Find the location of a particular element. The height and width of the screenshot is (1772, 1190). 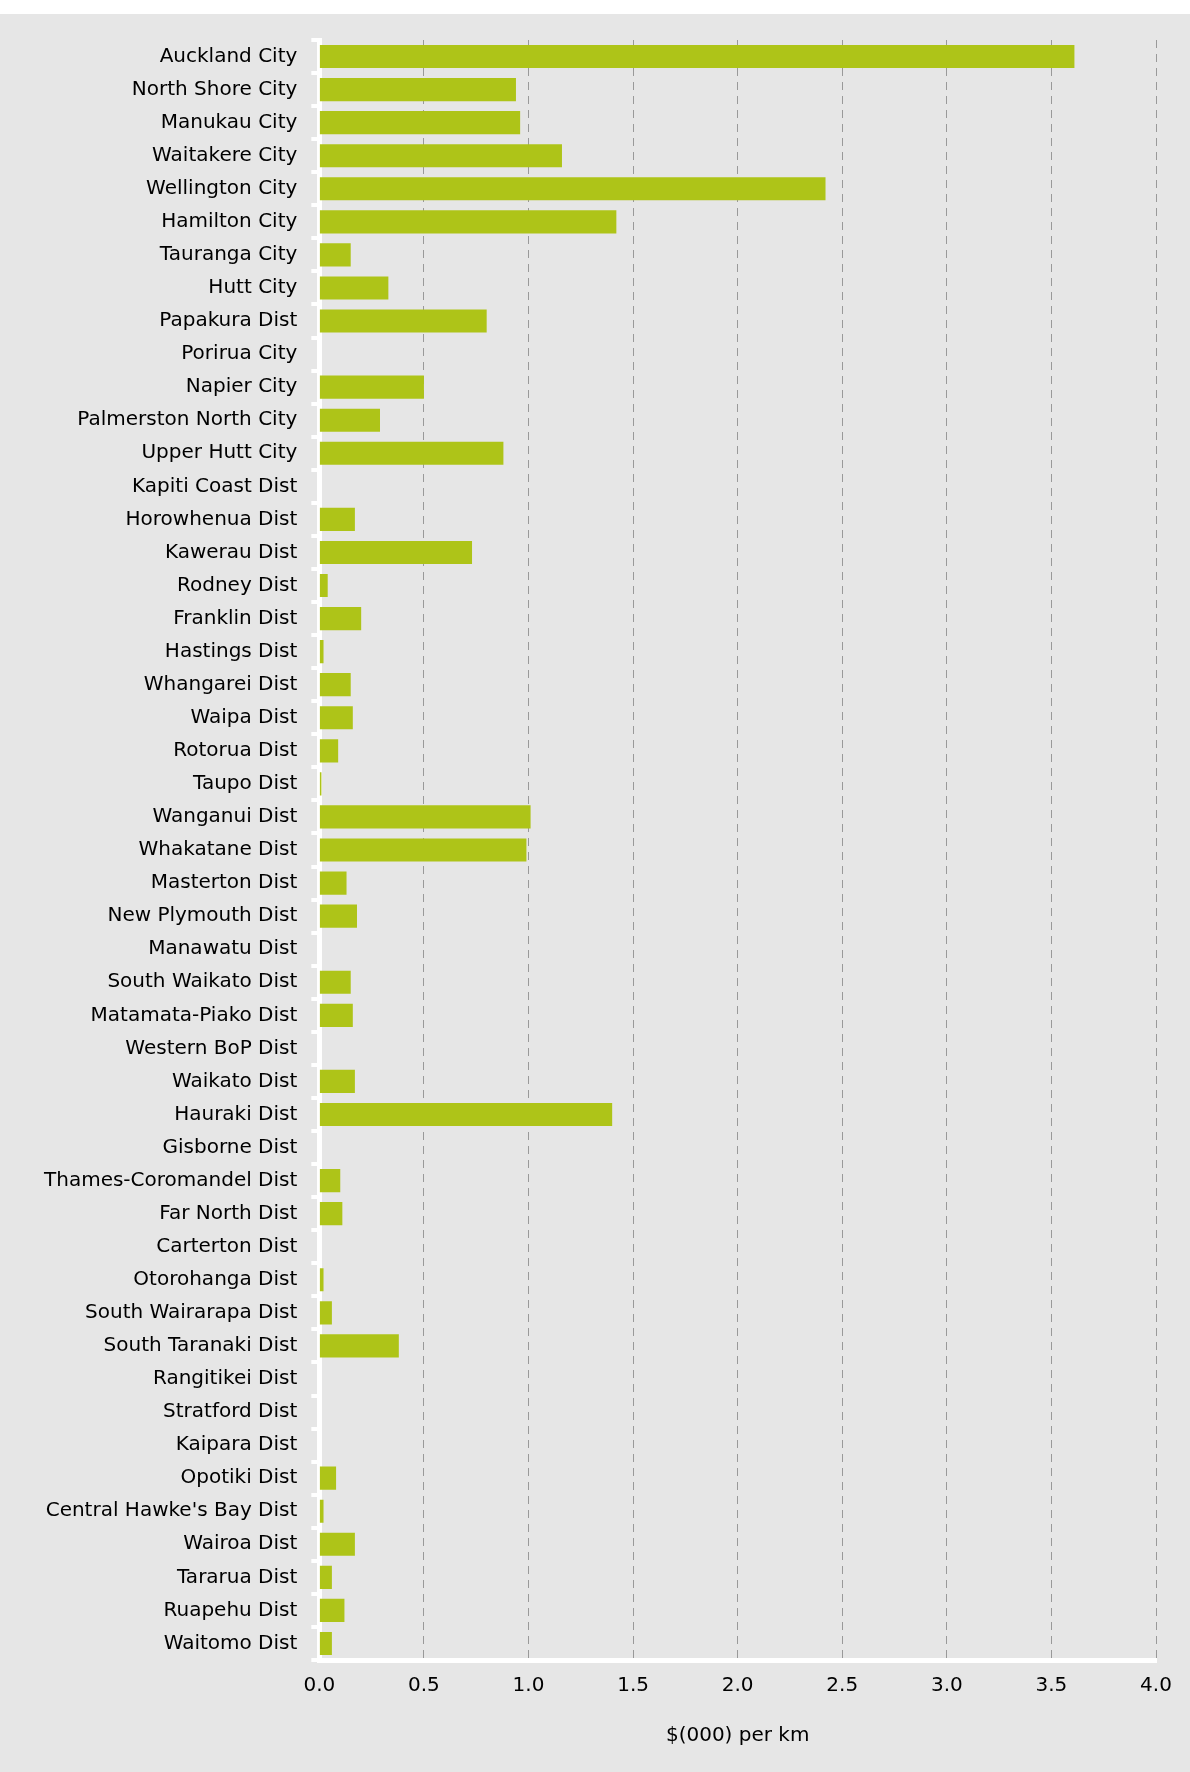

y-tick-label: Kawerau Dist is located at coordinates (231, 550).